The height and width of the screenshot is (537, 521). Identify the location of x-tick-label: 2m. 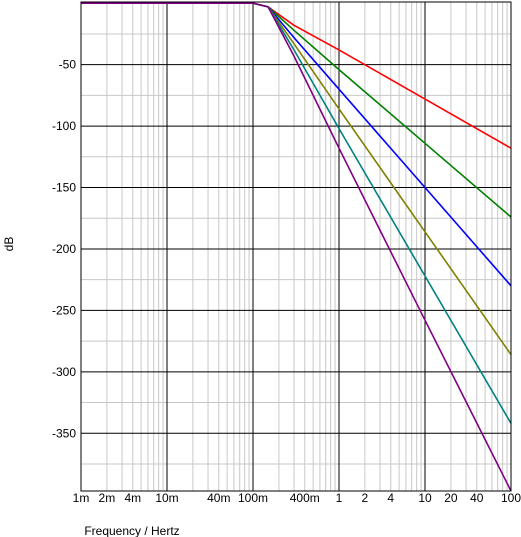
(107, 498).